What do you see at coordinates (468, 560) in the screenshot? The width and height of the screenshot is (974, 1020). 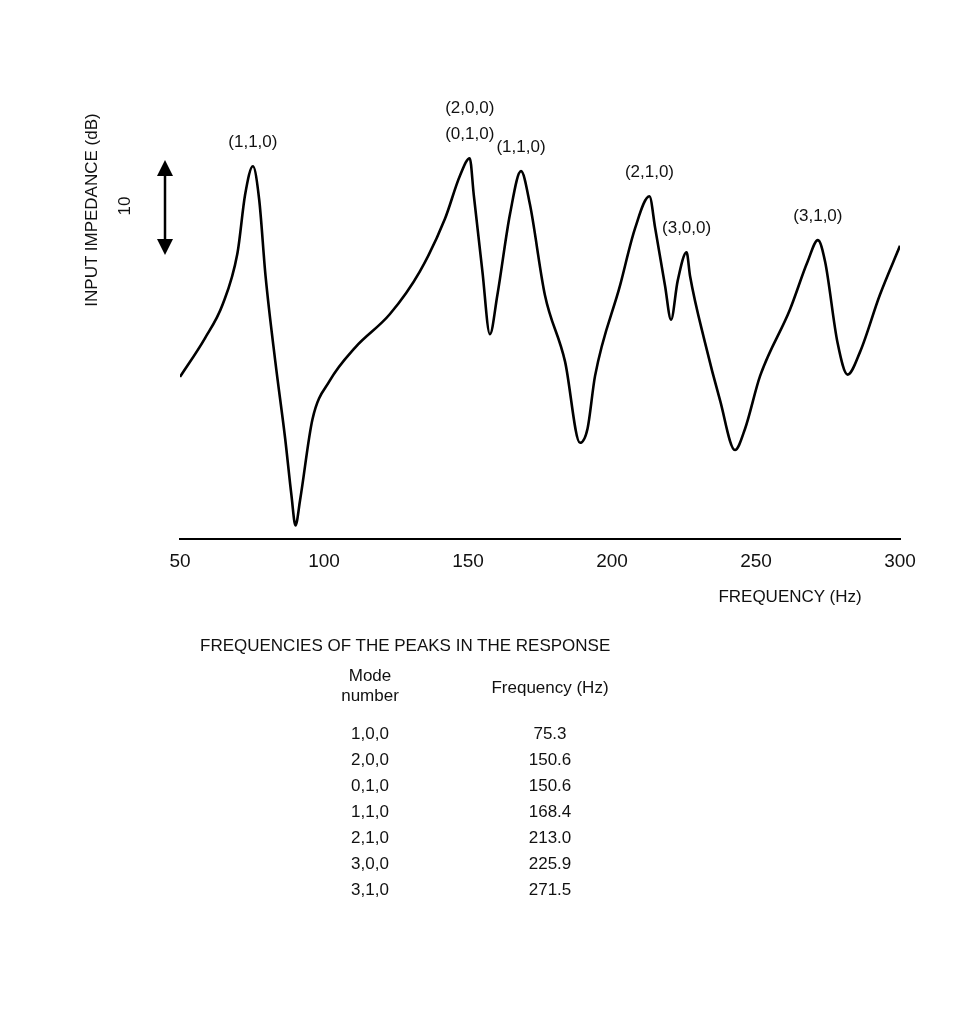 I see `x-tick-label: 150` at bounding box center [468, 560].